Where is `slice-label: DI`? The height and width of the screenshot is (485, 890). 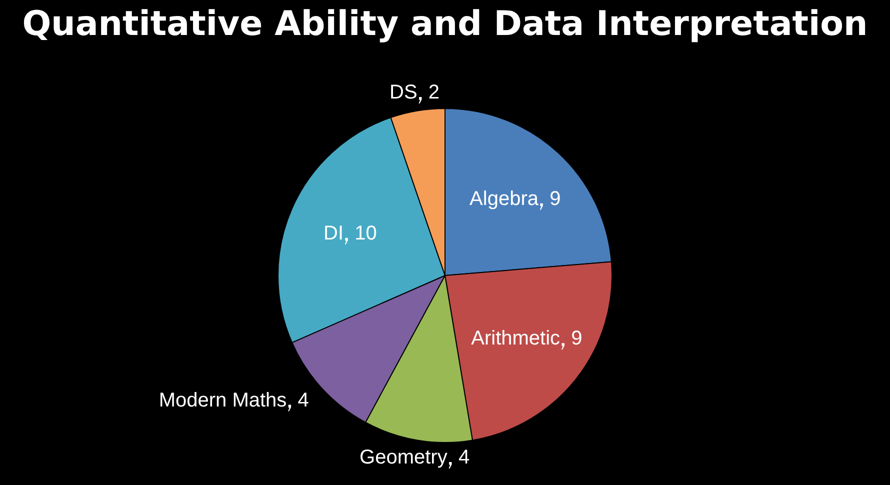
slice-label: DI is located at coordinates (334, 233).